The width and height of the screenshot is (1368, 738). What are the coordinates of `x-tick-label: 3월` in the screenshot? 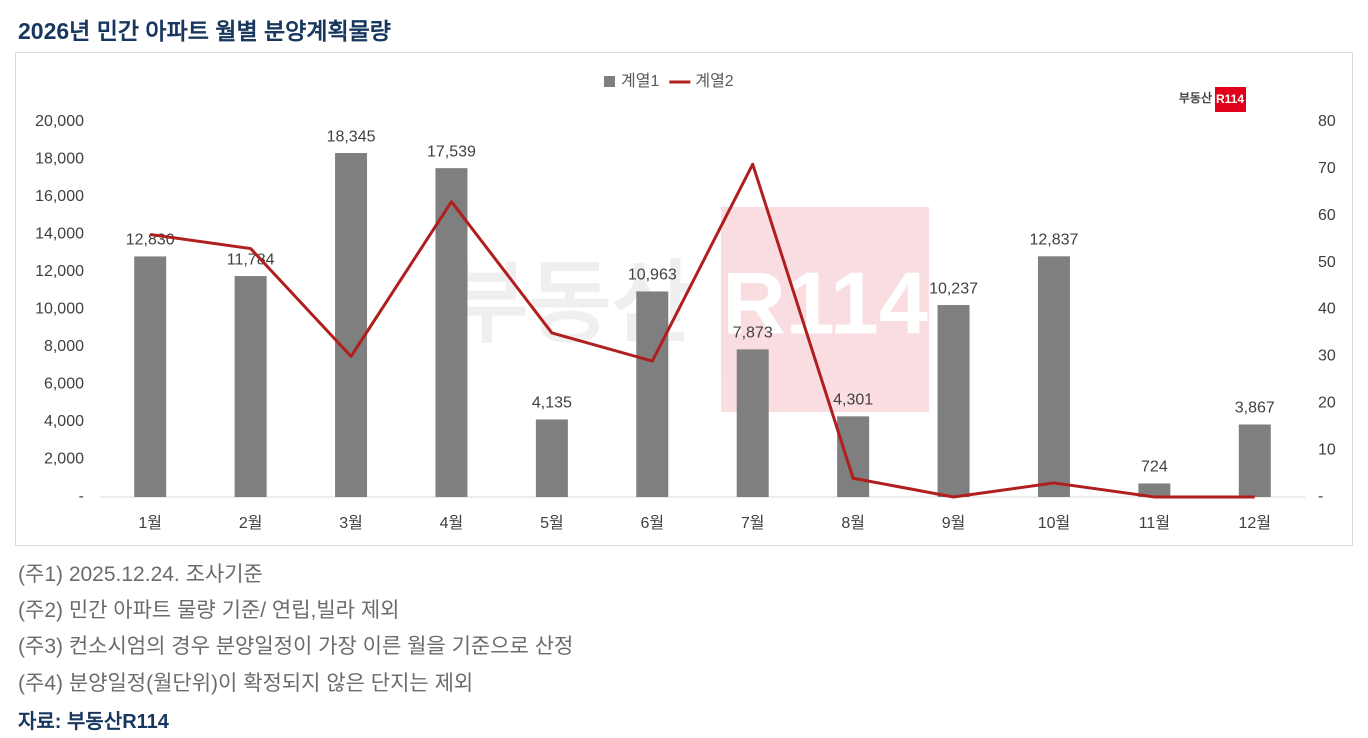 It's located at (351, 523).